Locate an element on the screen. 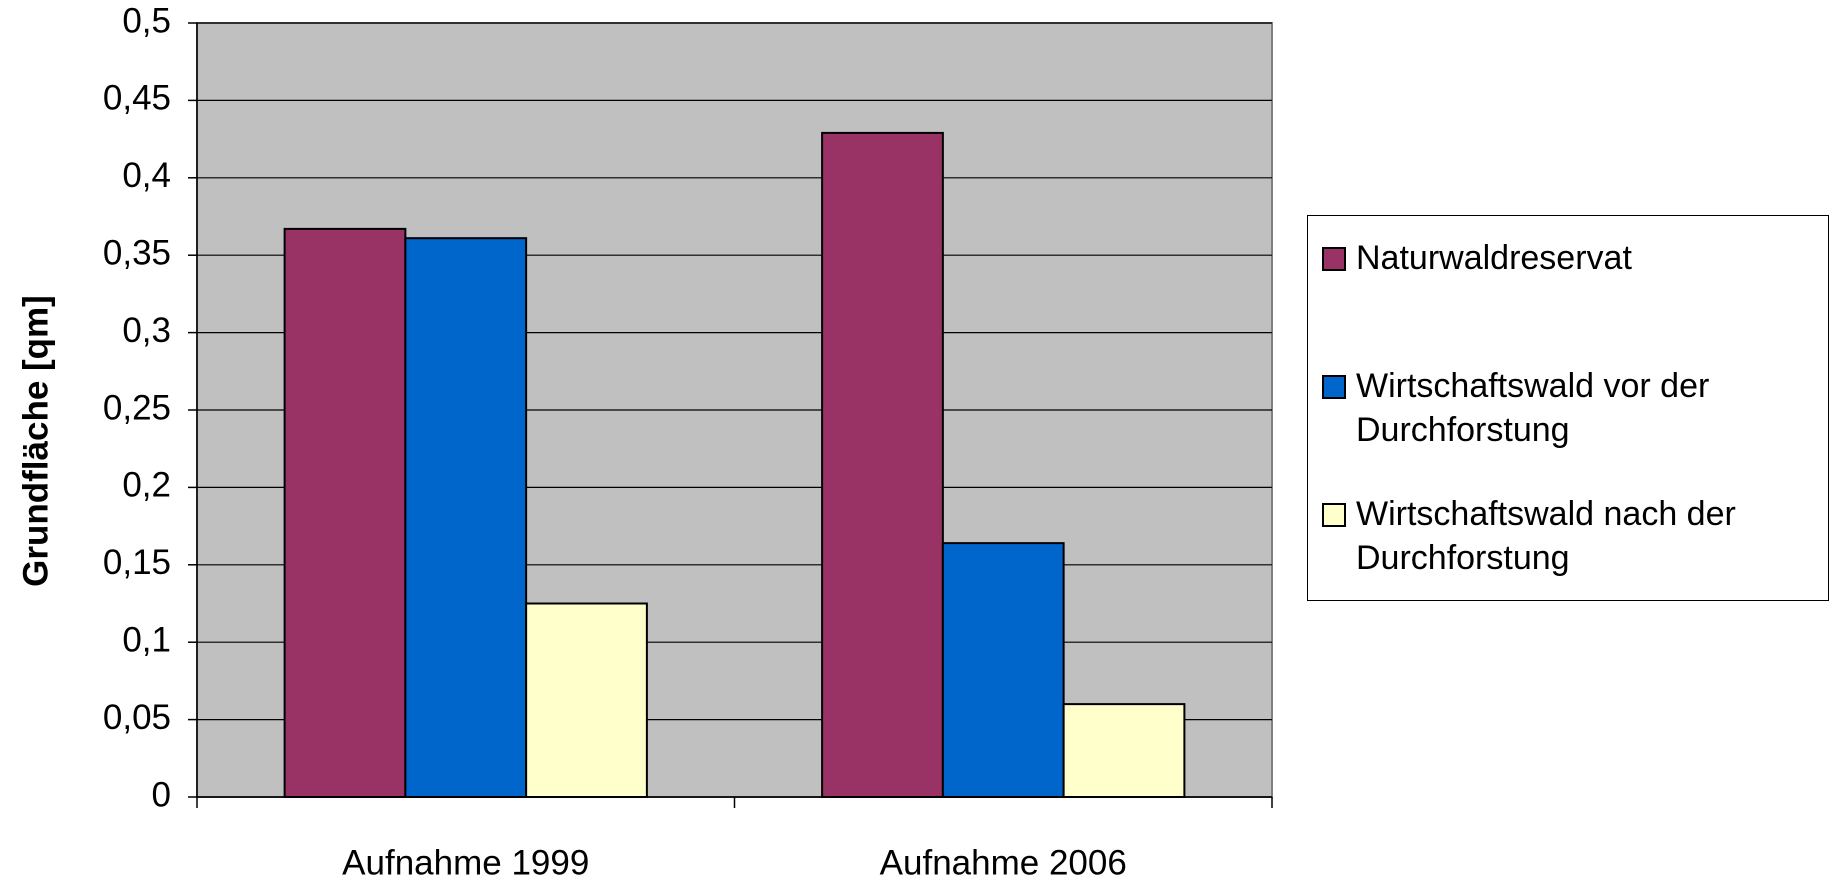 The width and height of the screenshot is (1840, 886). legend-item: Wirtschaftswald nach der Durchforstung is located at coordinates (1572, 536).